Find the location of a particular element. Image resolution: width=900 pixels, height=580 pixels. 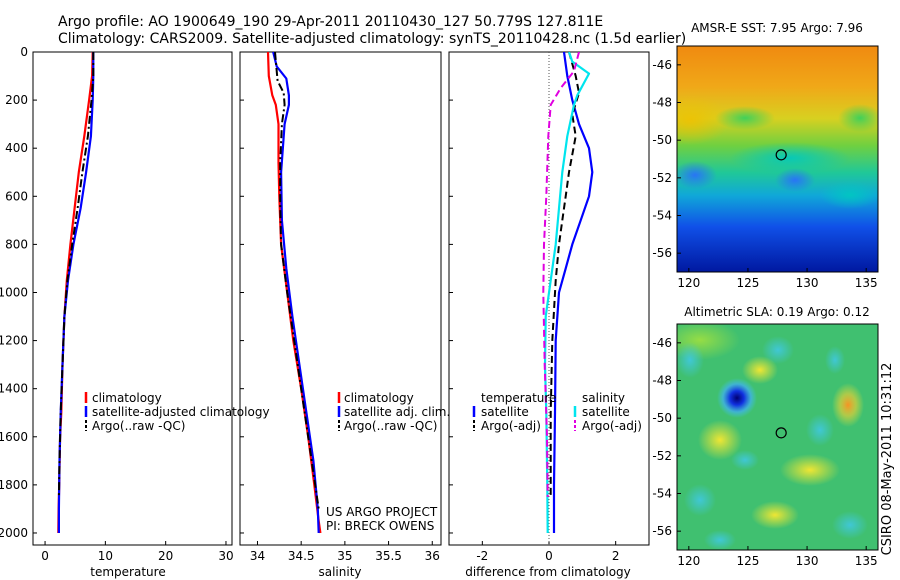

depth-tick-label: 2000 is located at coordinates (14, 533).